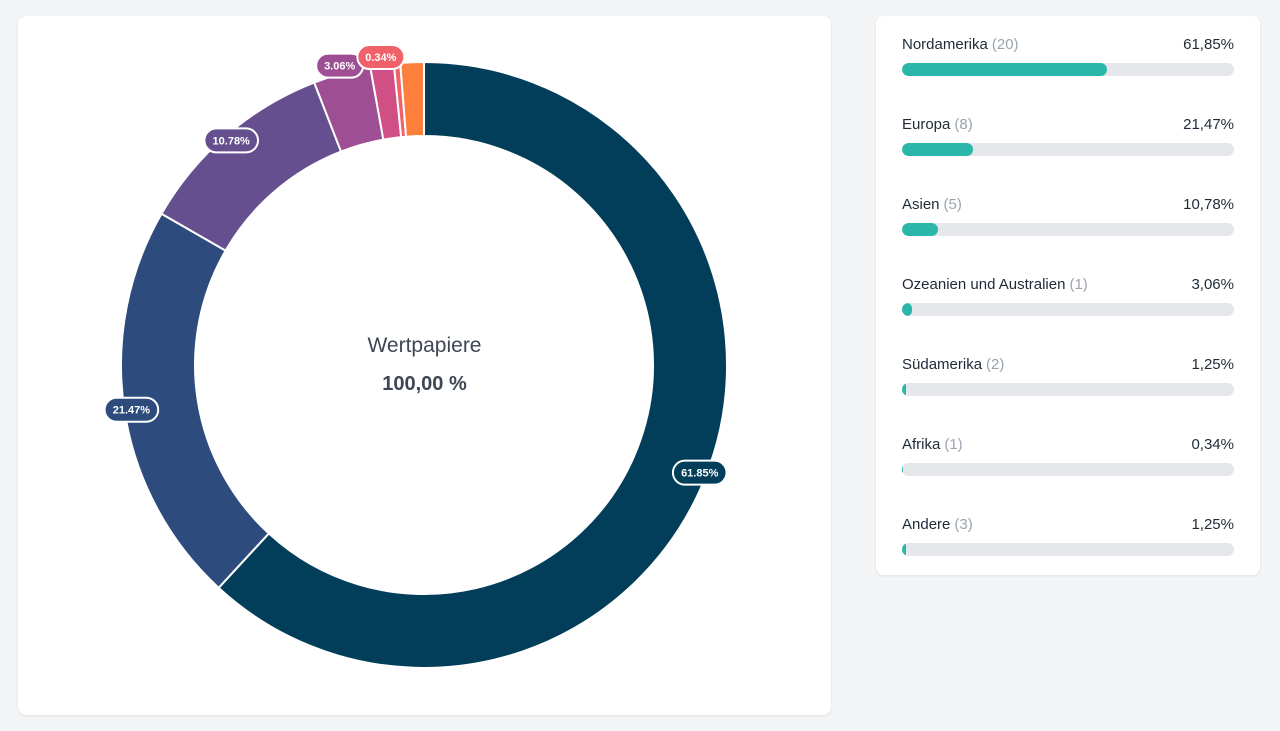 The width and height of the screenshot is (1280, 731). I want to click on slice-label-nordamerika: 61.85%, so click(699, 472).